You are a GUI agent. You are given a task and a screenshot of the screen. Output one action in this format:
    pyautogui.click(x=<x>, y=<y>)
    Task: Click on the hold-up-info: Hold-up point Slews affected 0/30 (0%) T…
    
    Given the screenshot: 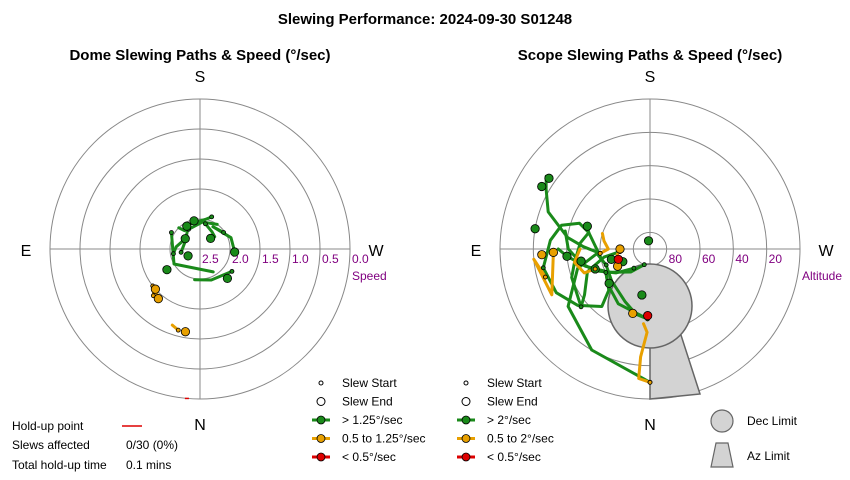 What is the action you would take?
    pyautogui.click(x=95, y=445)
    